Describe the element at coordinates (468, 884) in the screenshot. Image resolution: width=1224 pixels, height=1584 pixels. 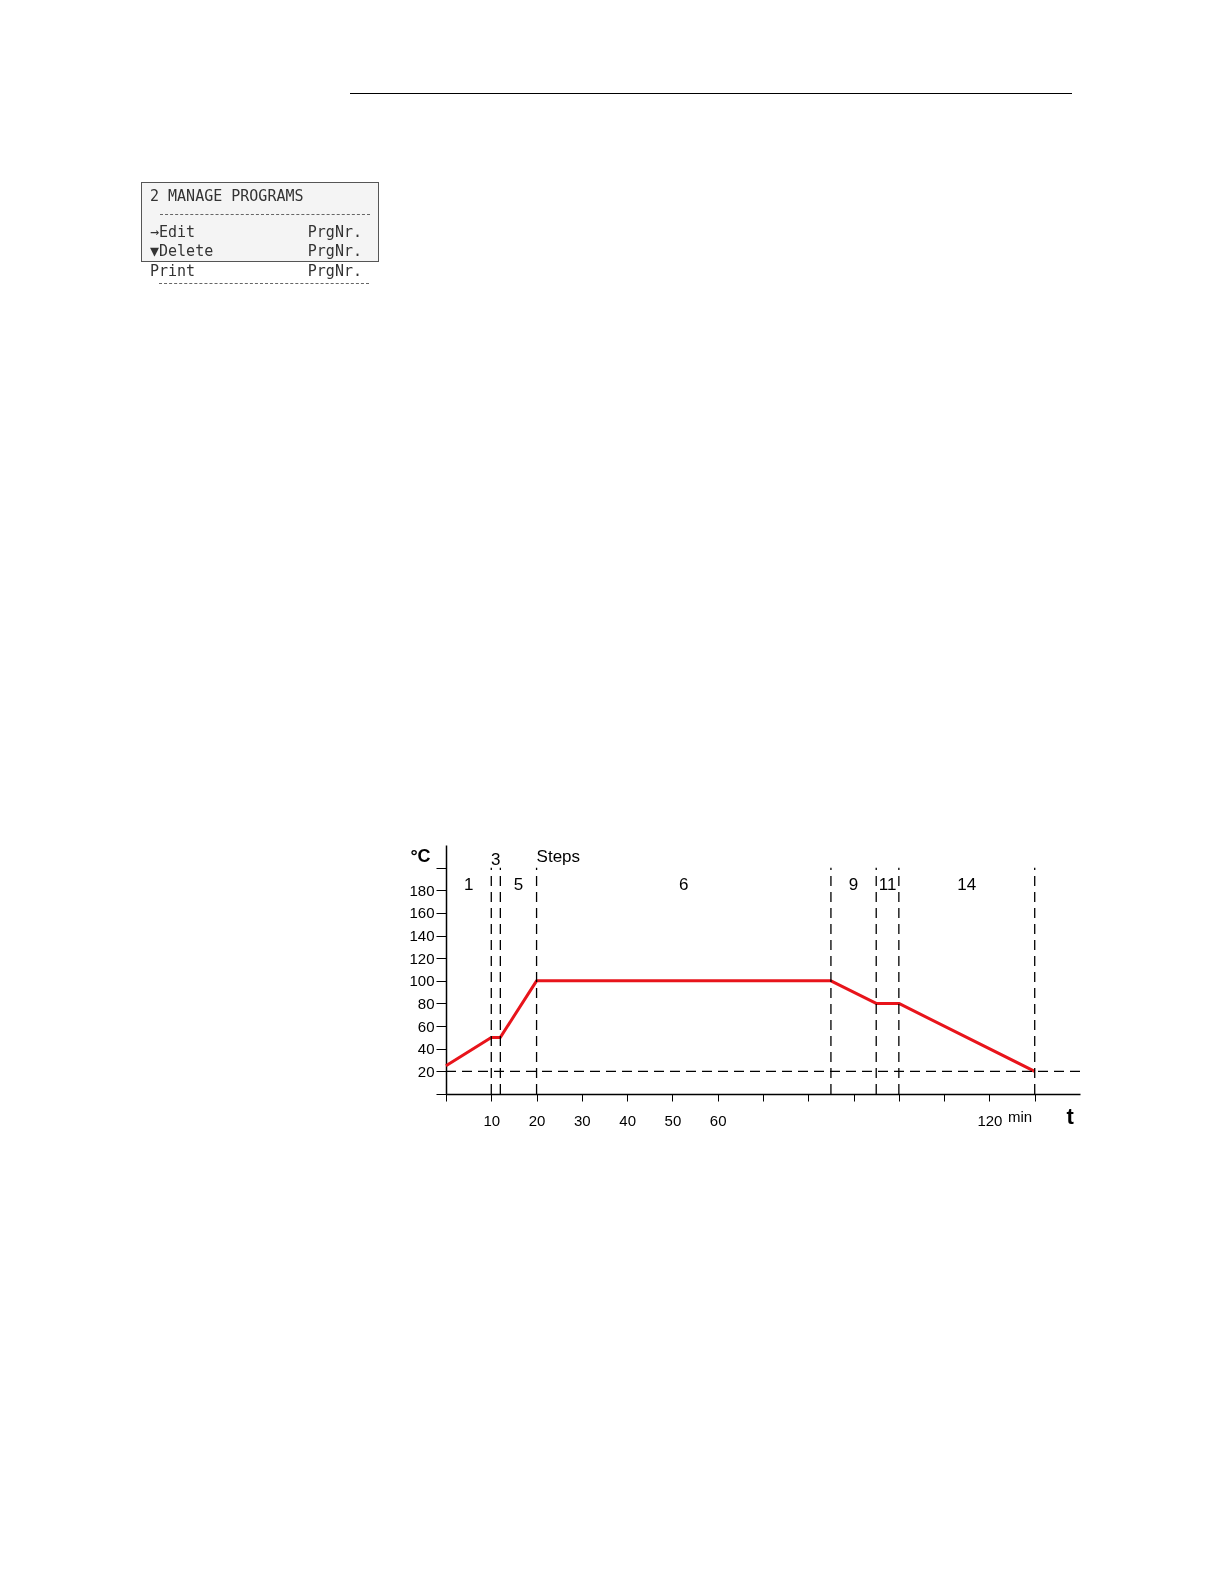
I see `annotation: 1` at that location.